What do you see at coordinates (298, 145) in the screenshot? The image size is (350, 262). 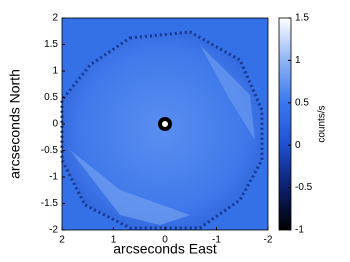 I see `colorbar-tick-label: 0` at bounding box center [298, 145].